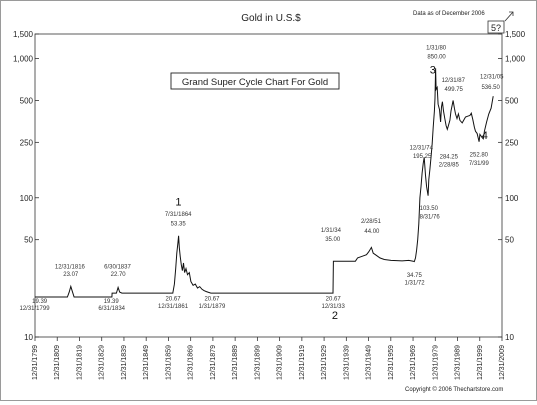  I want to click on chart-subtitle: Grand Super Cycle Chart For Gold, so click(255, 82).